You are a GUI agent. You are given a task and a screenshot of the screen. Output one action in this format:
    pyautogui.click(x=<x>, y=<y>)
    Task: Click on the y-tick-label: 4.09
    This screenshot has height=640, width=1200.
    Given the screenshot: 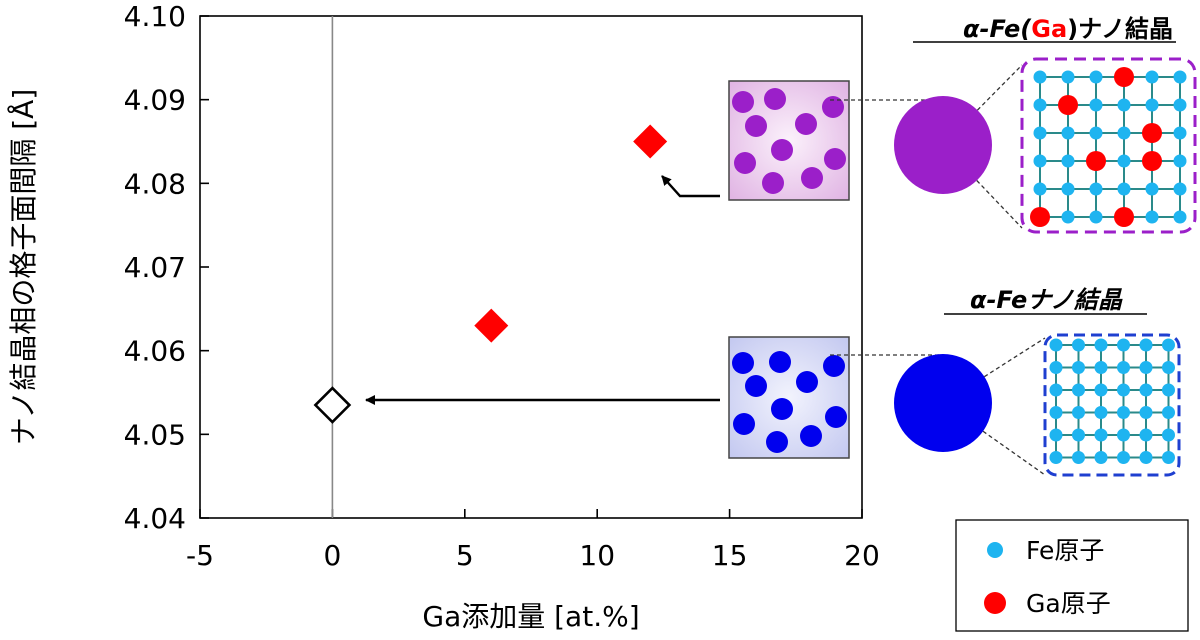 What is the action you would take?
    pyautogui.click(x=155, y=100)
    